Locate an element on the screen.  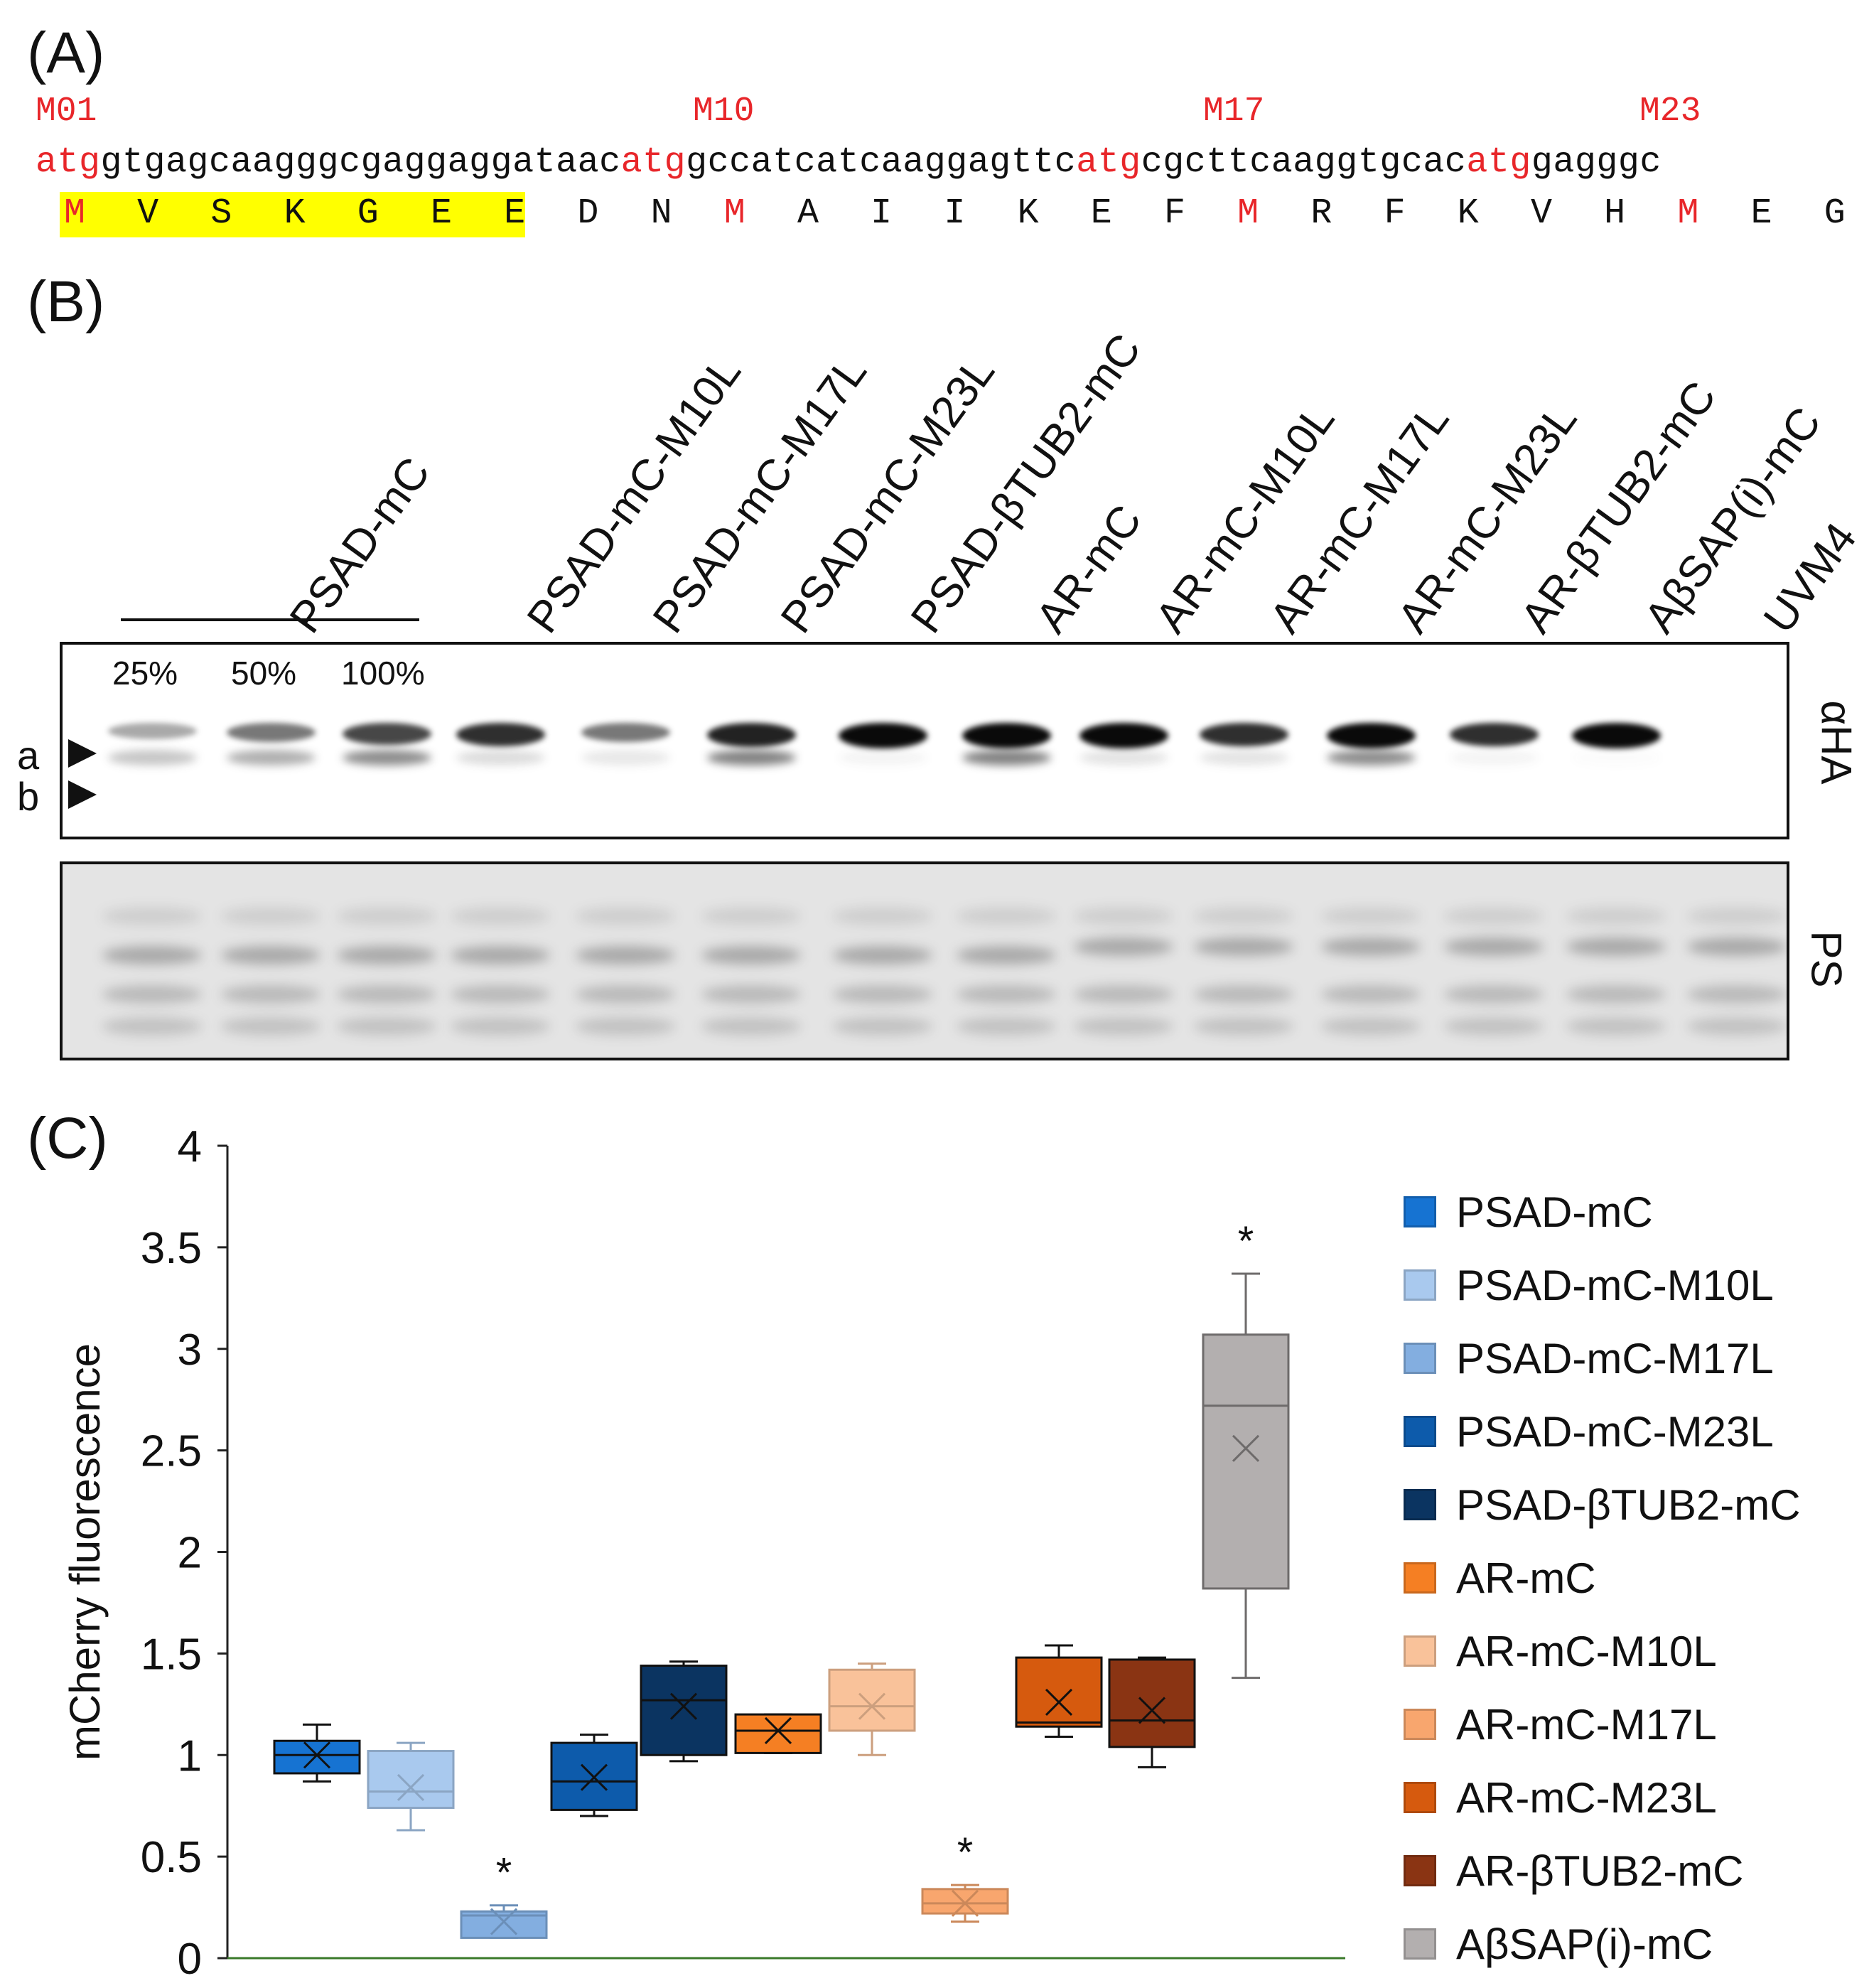
sequence-segment: gccatcatcaaggagttc is located at coordinates (881, 162).